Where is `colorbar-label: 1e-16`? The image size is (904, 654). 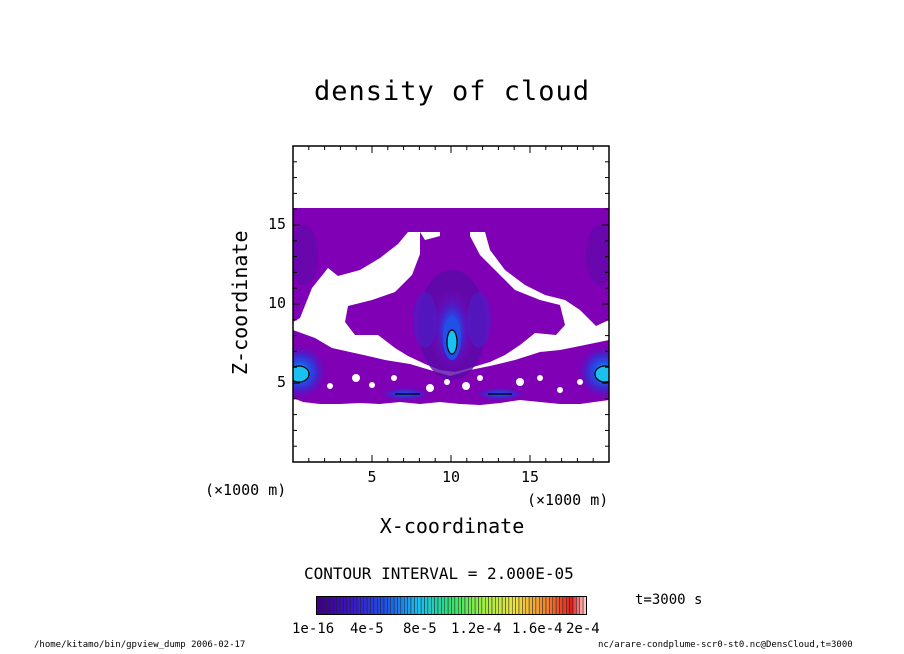 colorbar-label: 1e-16 is located at coordinates (313, 629).